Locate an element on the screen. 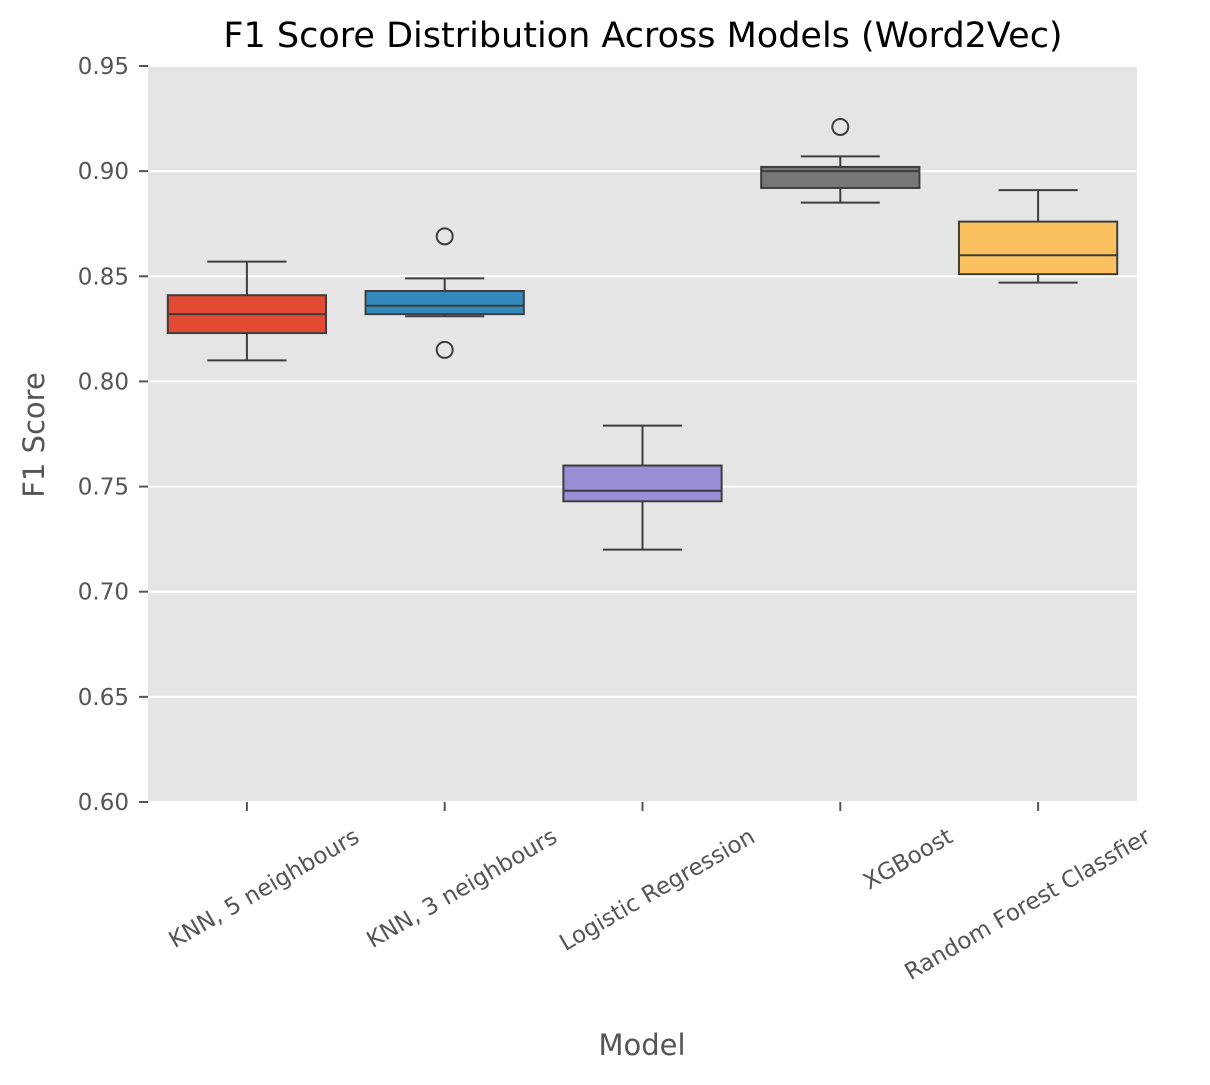 This screenshot has height=1085, width=1210. y-tick-label: 0.80 is located at coordinates (103, 382).